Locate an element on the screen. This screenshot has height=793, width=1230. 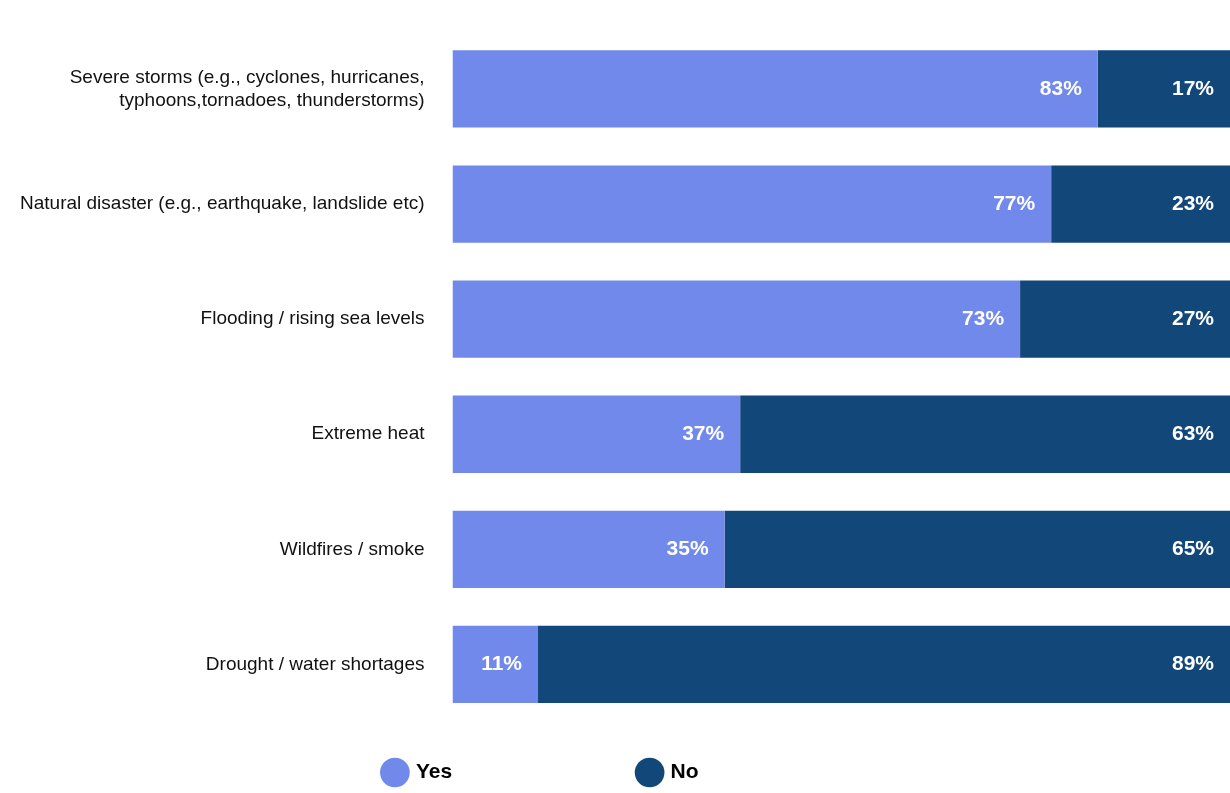
data-label: 89% is located at coordinates (1193, 663).